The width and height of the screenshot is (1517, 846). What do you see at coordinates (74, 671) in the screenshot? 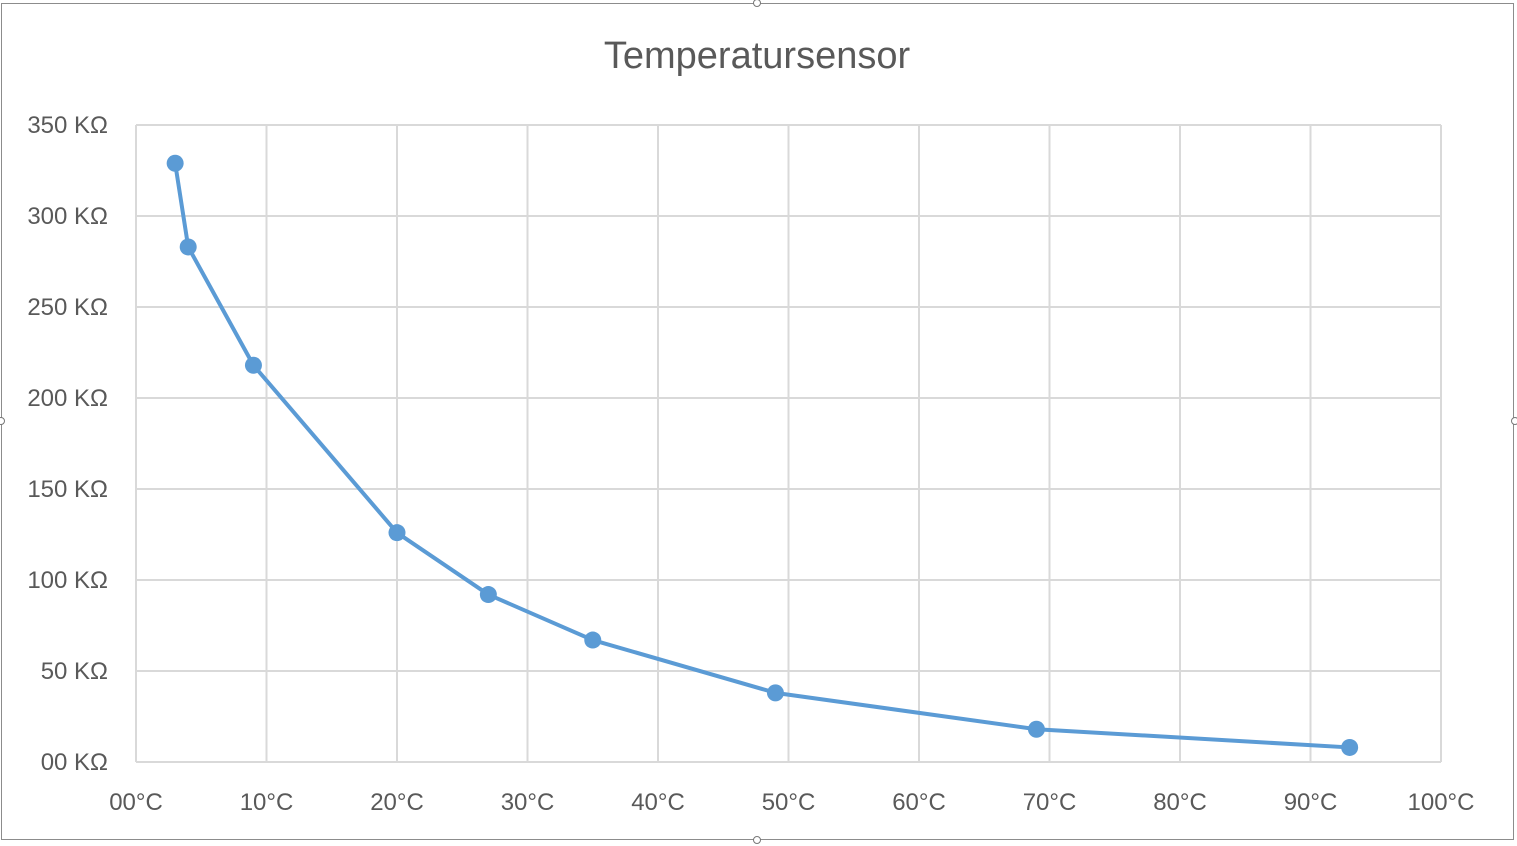
I see `y-tick-label: 50 KΩ` at bounding box center [74, 671].